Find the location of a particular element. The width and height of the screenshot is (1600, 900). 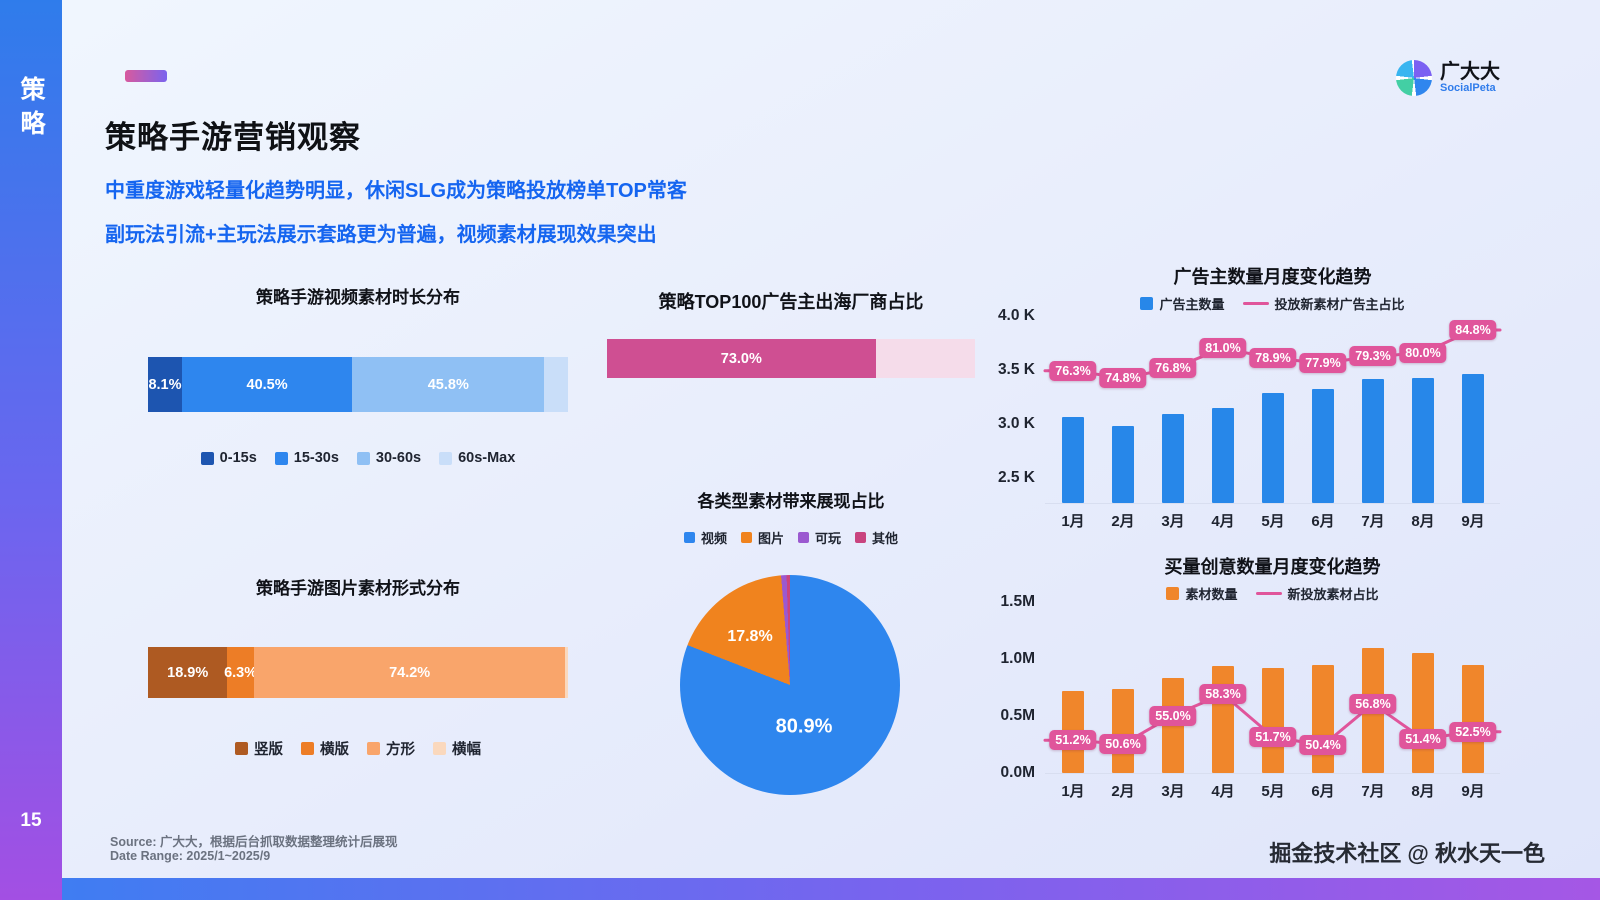

bar-segment-label: 45.8% is located at coordinates (448, 384).